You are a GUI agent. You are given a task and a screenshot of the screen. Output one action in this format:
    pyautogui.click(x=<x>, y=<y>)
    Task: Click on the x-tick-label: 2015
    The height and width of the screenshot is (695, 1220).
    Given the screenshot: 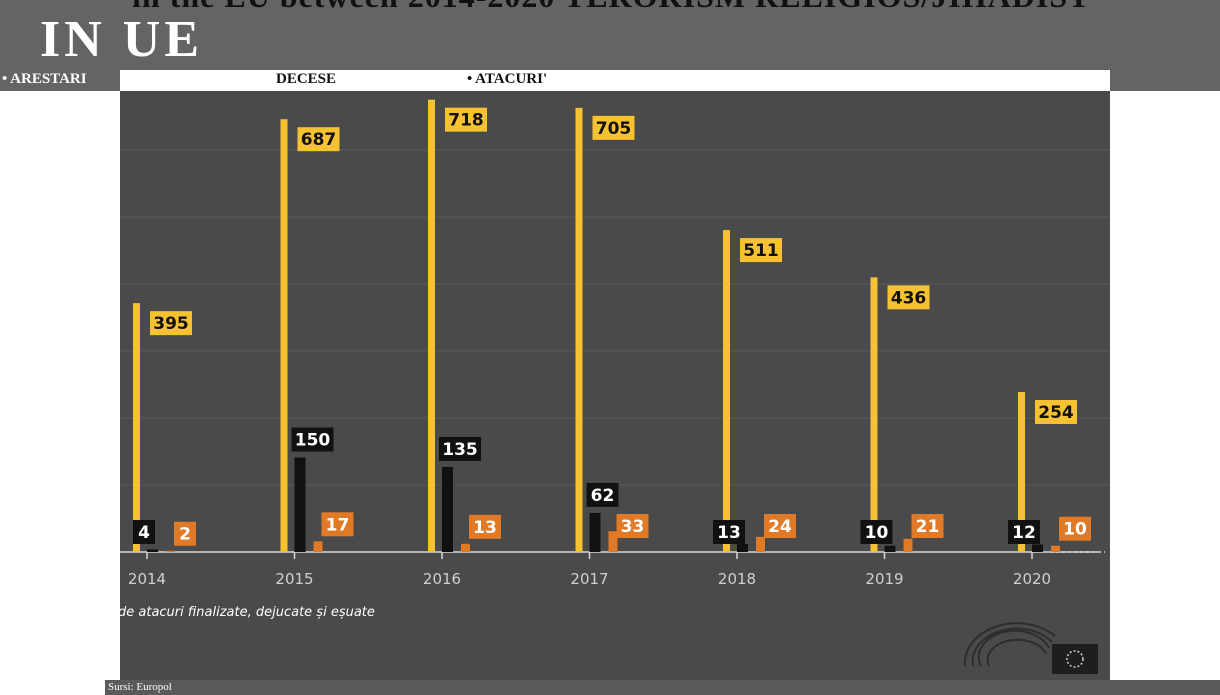 What is the action you would take?
    pyautogui.click(x=294, y=579)
    